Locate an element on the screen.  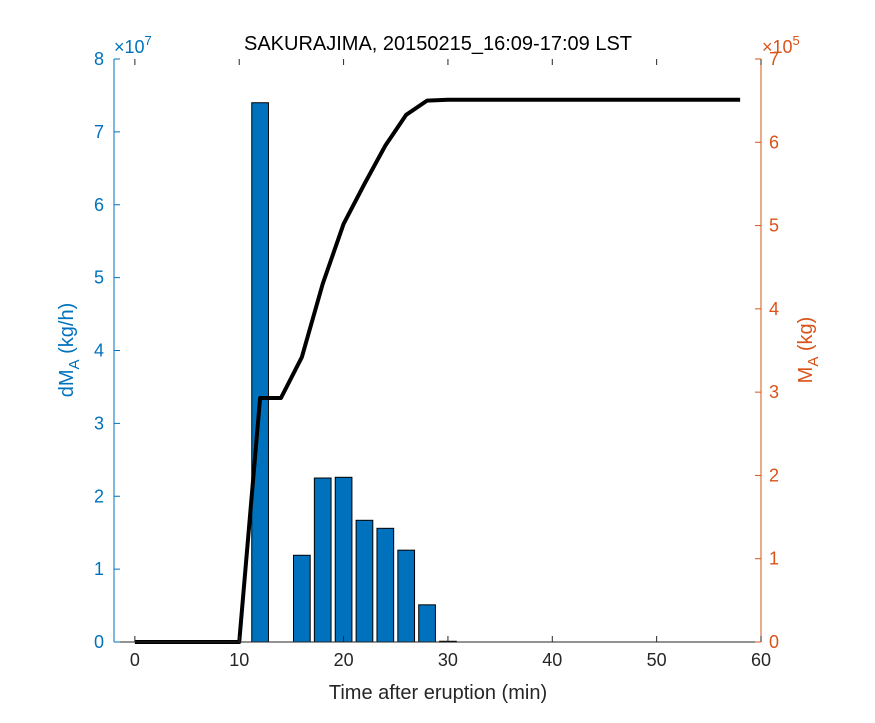
left-tick-label: 8 is located at coordinates (99, 59).